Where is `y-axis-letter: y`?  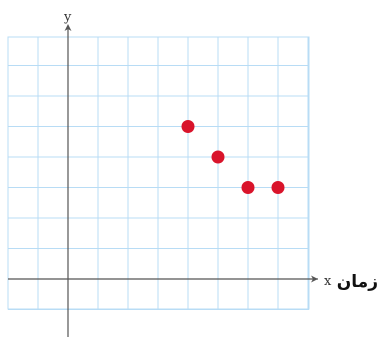 y-axis-letter: y is located at coordinates (67, 17).